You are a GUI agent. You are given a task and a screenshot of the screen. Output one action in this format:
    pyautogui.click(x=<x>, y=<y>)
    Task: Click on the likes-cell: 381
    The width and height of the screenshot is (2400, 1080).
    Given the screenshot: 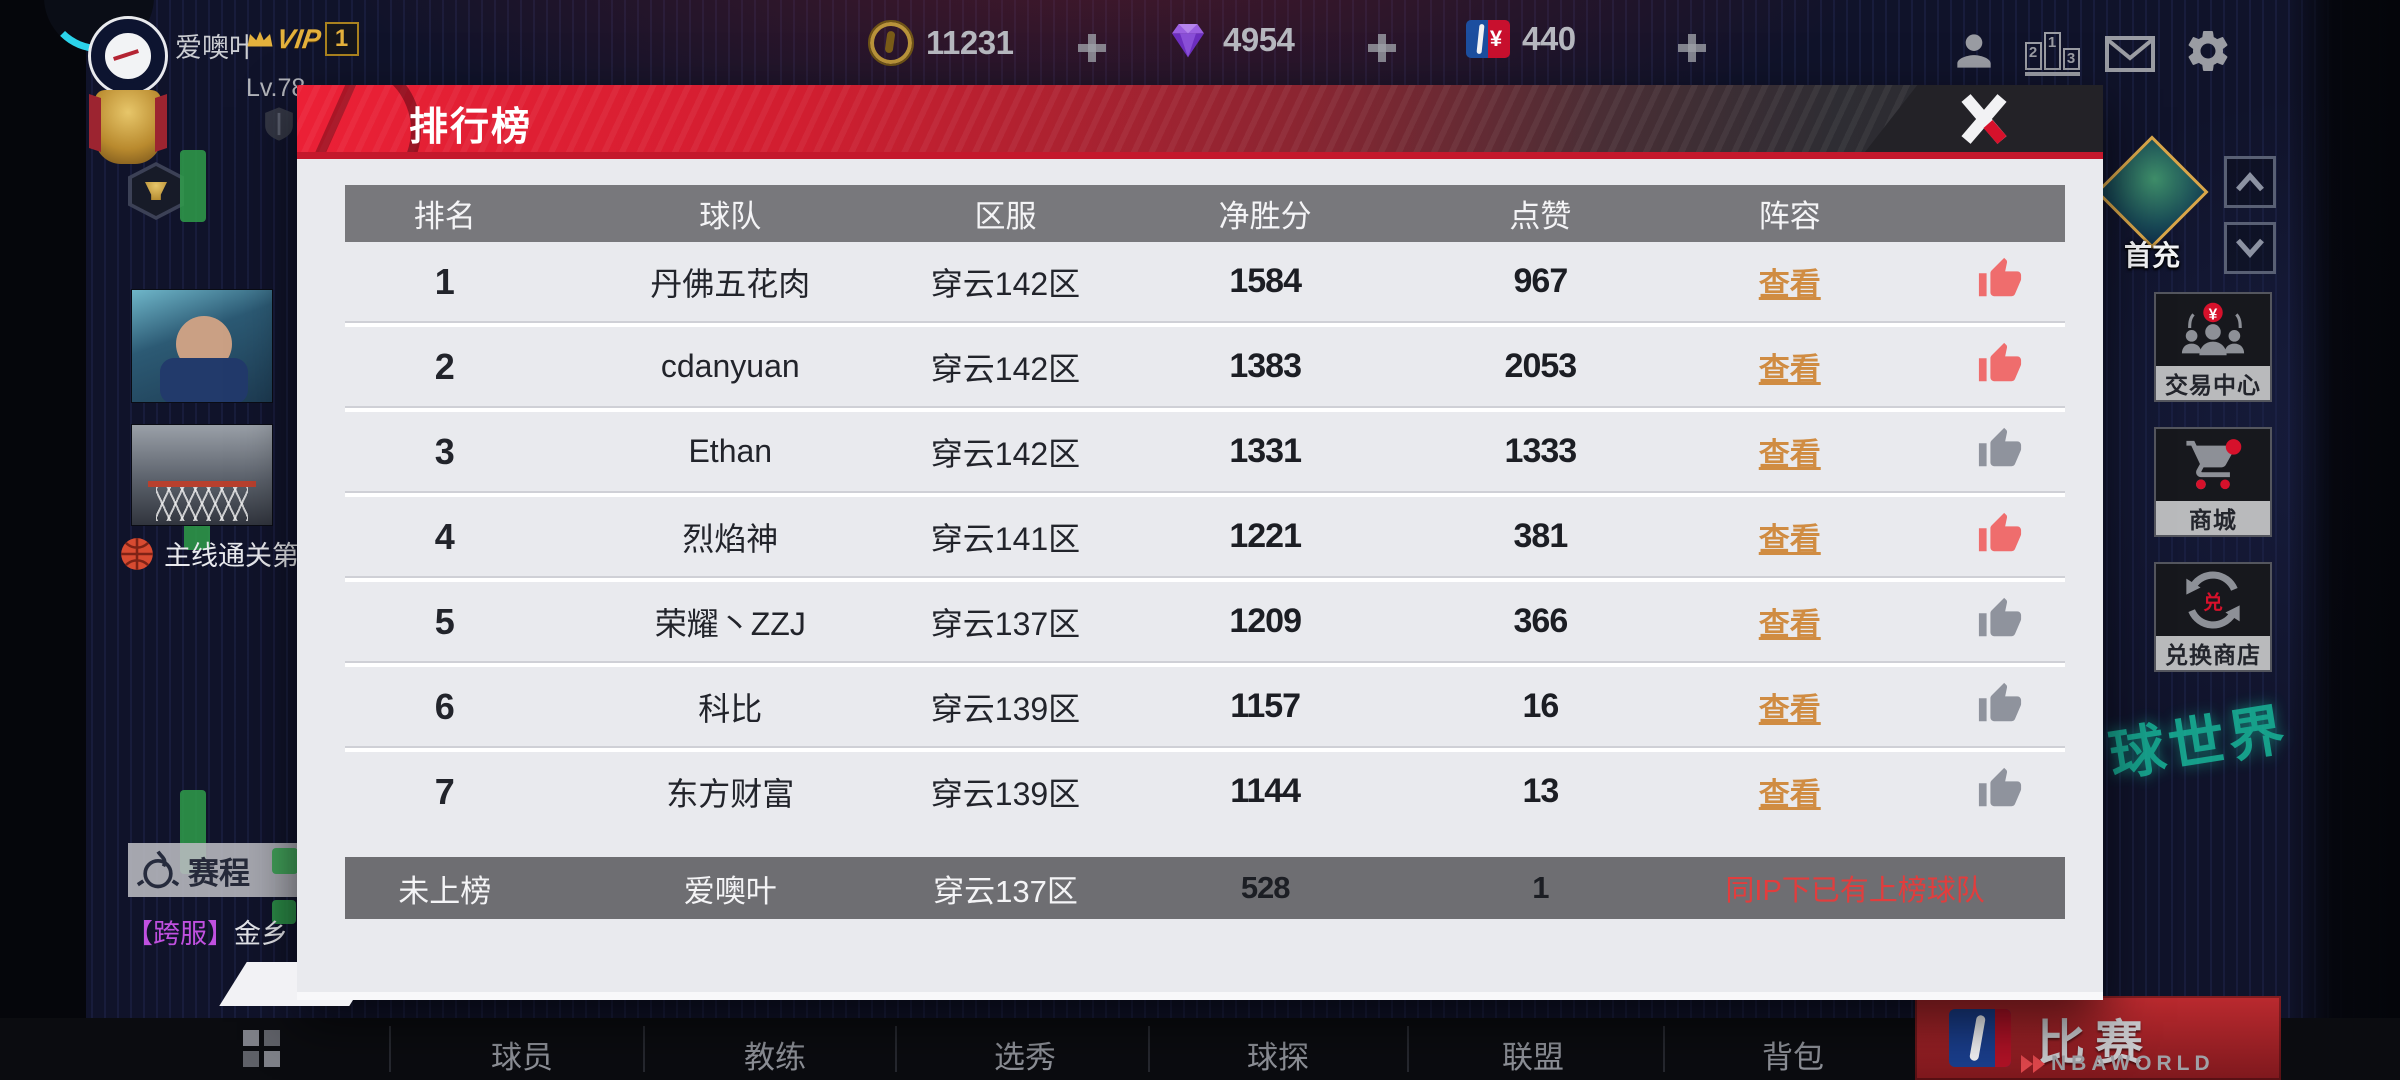 What is the action you would take?
    pyautogui.click(x=1541, y=536)
    